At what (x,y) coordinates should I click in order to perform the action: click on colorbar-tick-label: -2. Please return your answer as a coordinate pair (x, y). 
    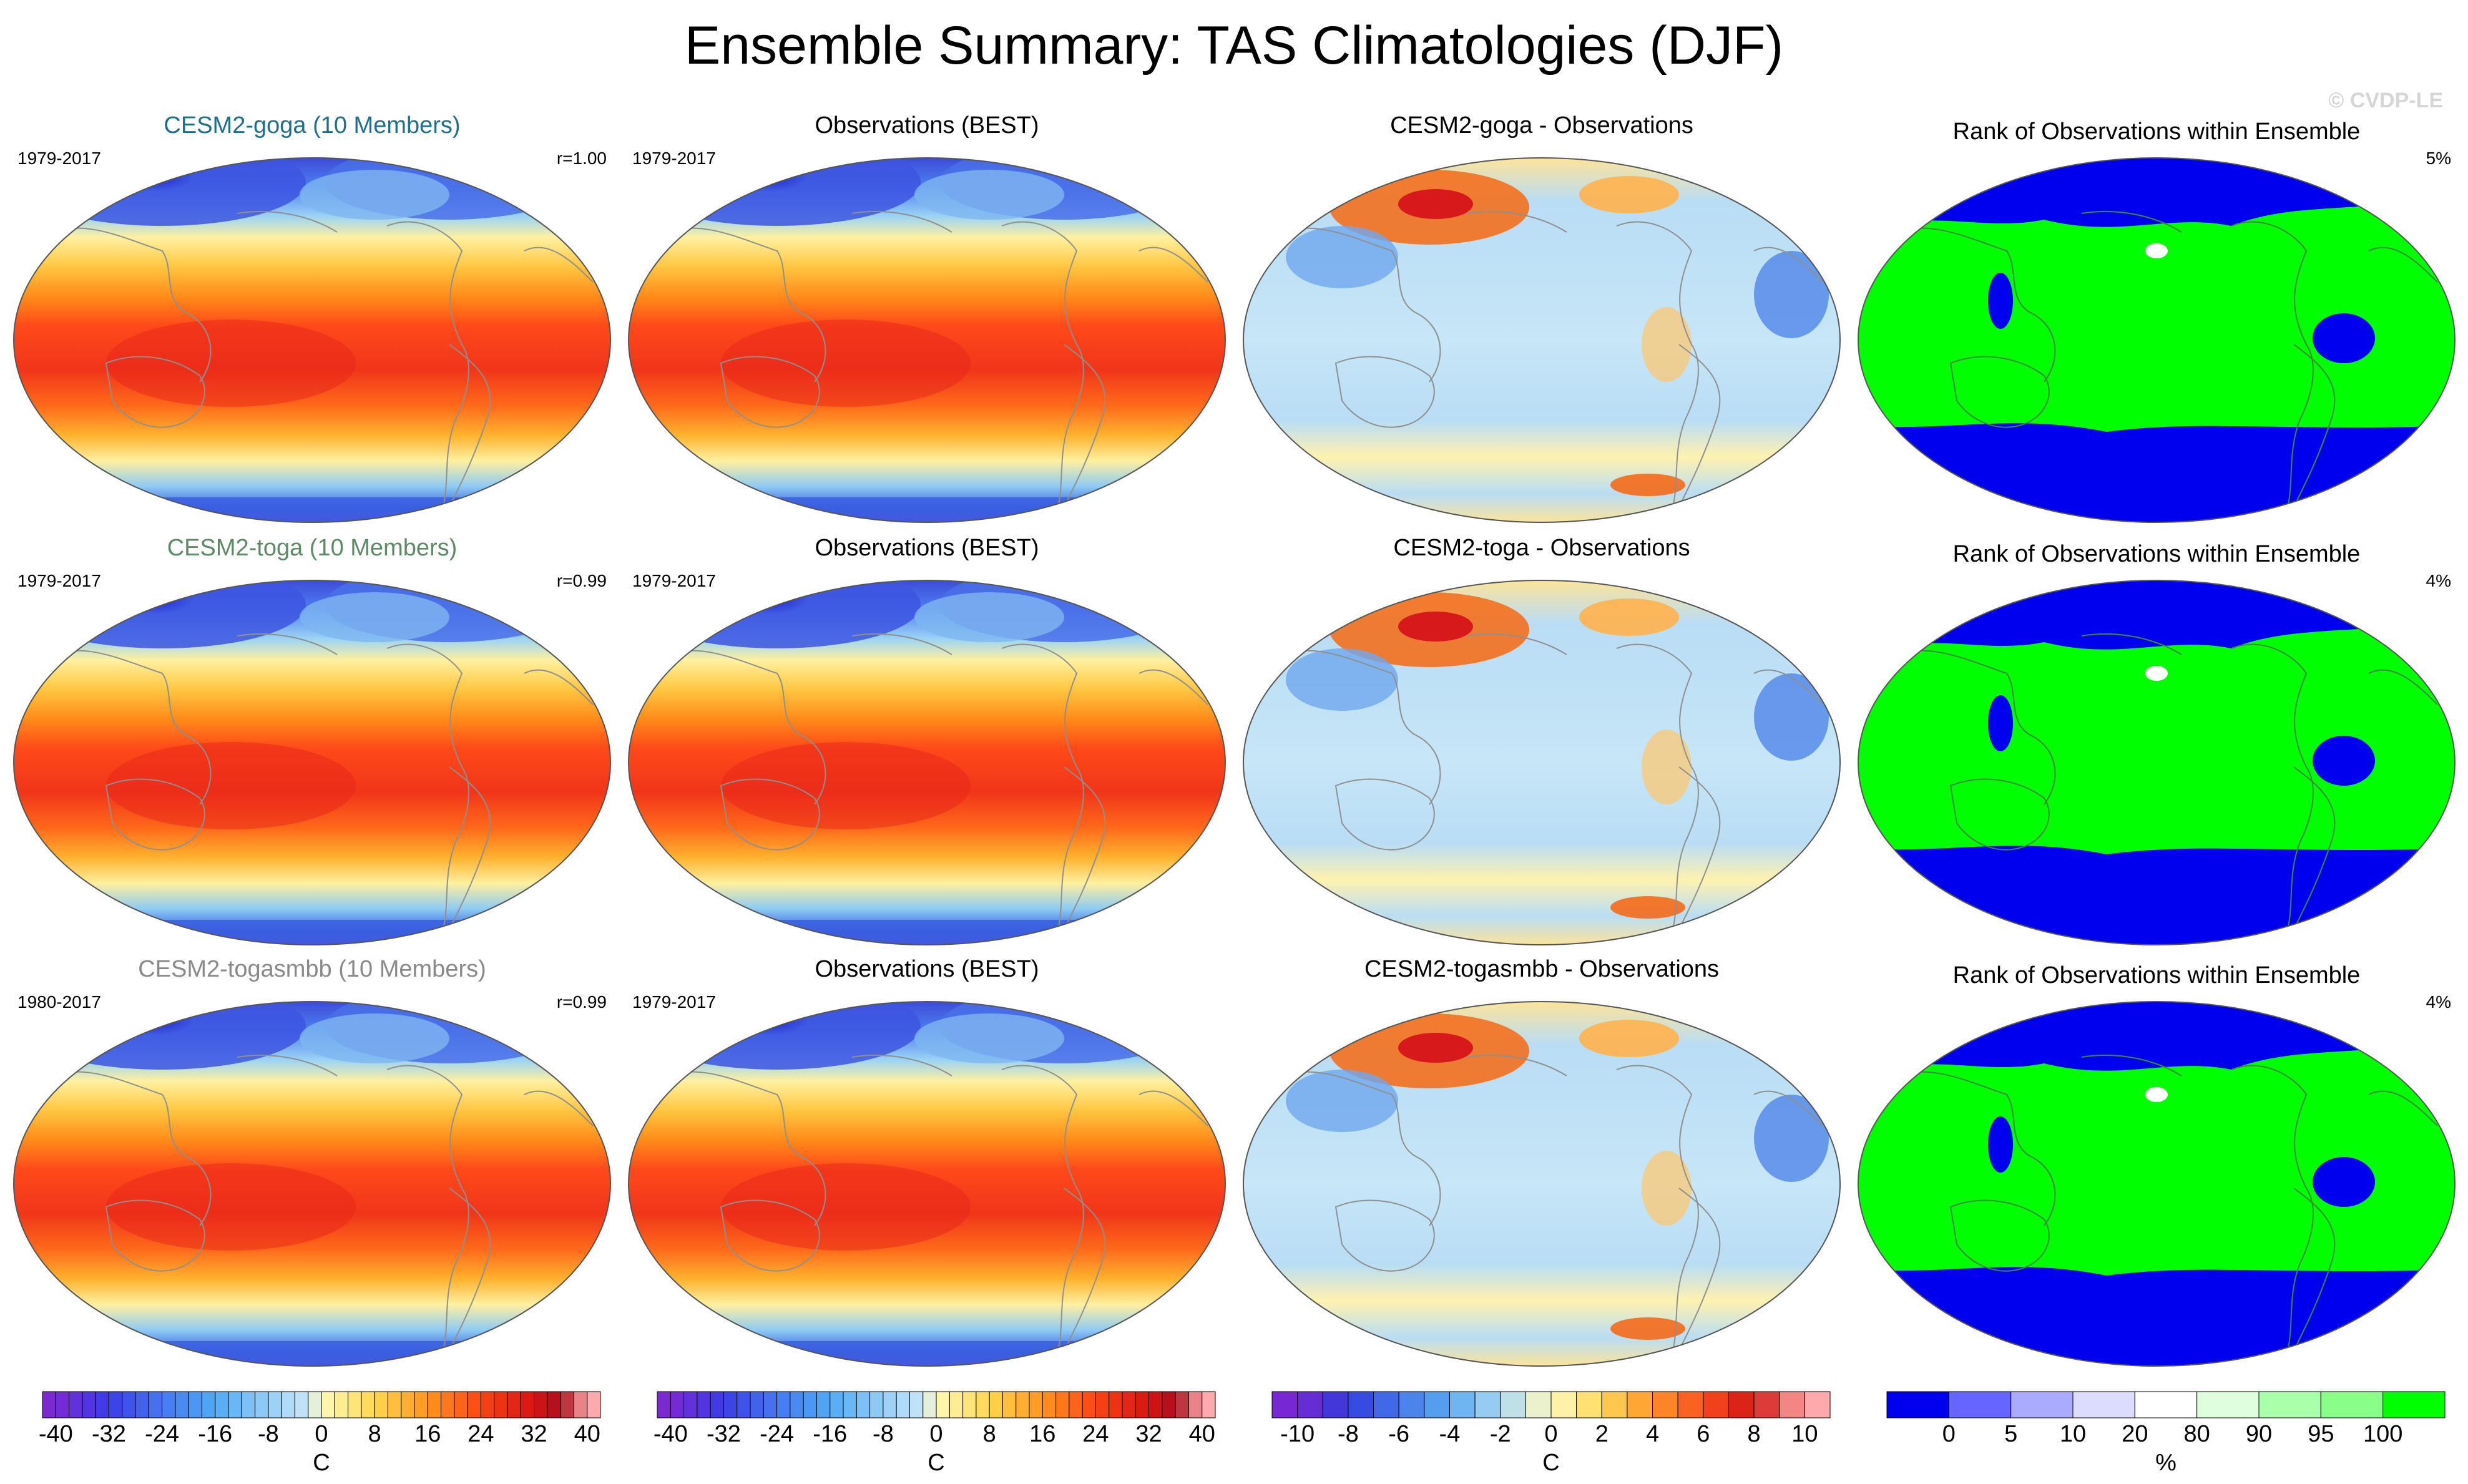
    Looking at the image, I should click on (1501, 1434).